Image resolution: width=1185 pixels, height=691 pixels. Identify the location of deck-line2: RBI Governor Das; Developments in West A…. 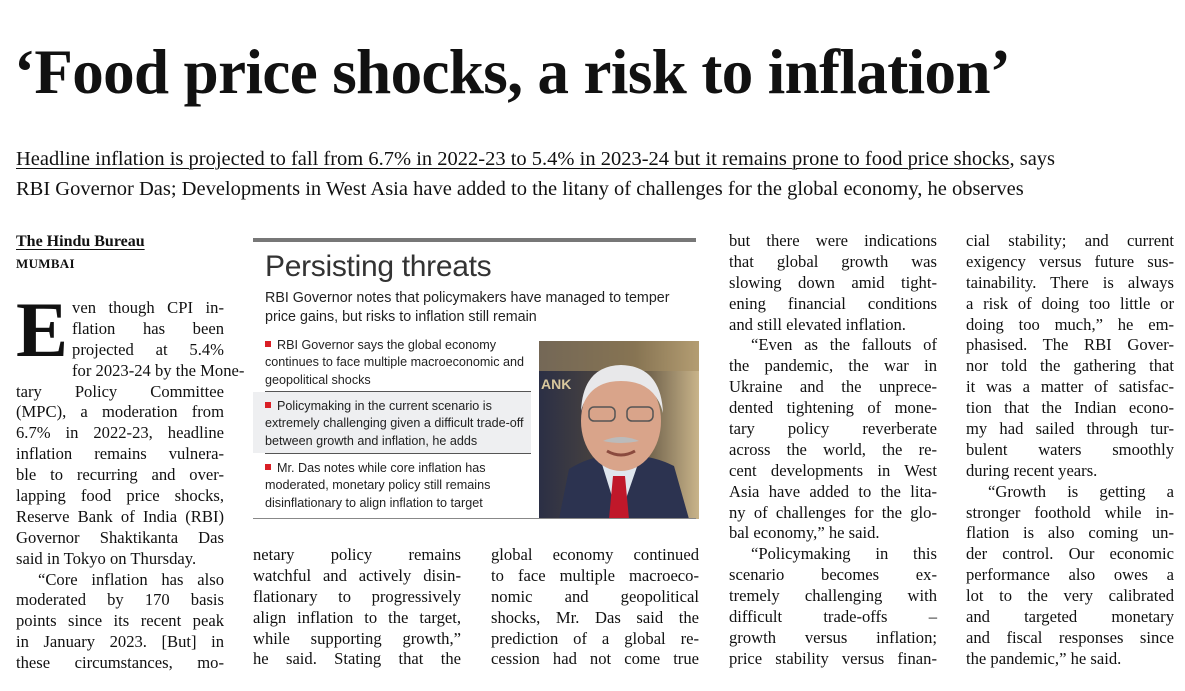
(520, 189).